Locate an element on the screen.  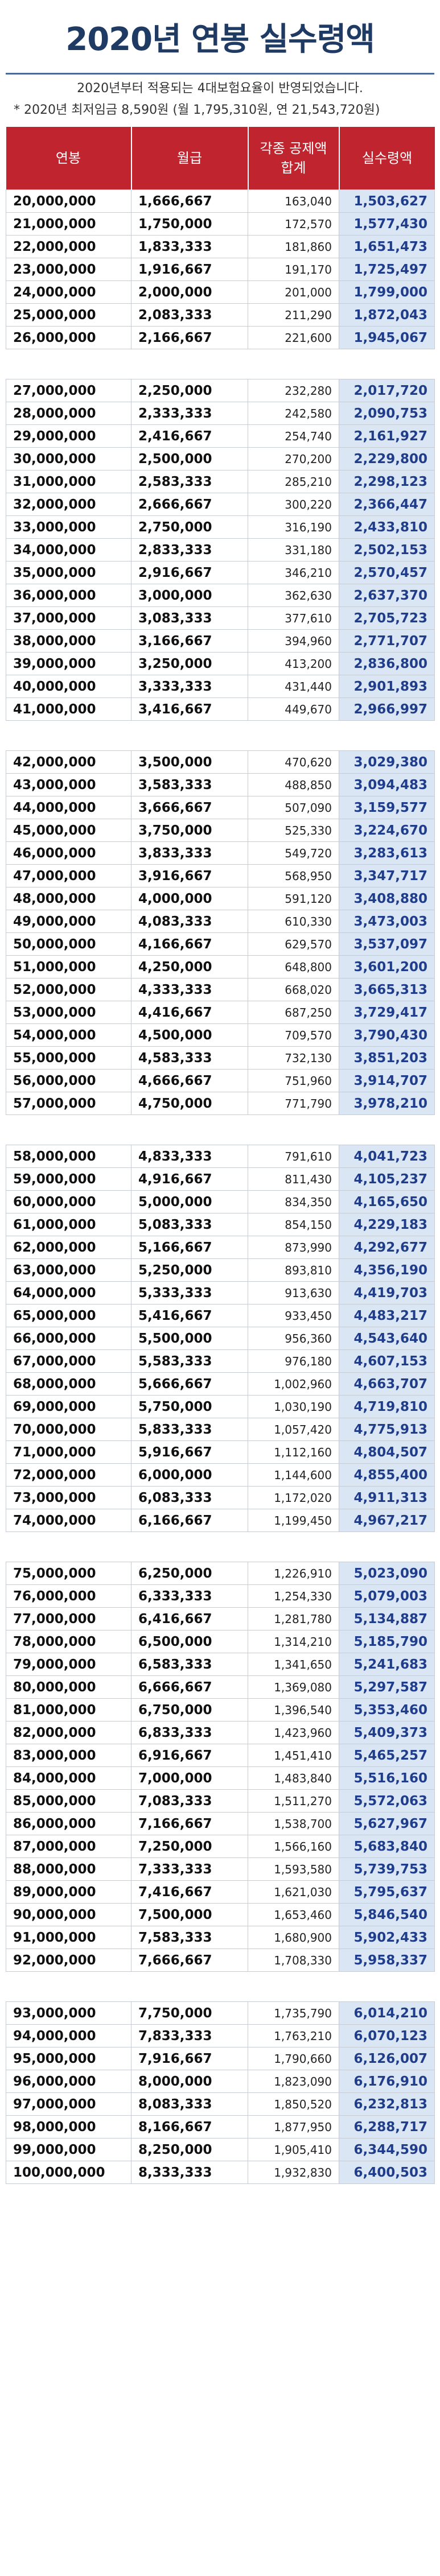
monthly-salary-cell: 4,083,333 is located at coordinates (190, 922).